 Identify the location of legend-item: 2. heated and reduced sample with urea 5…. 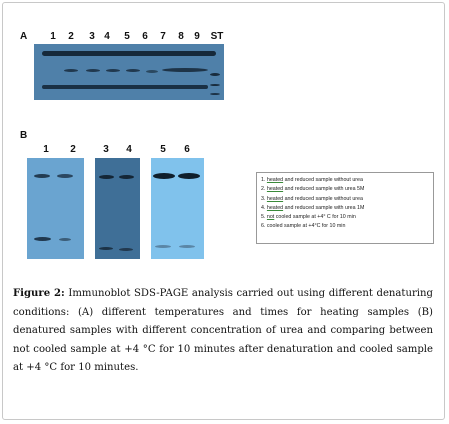
(313, 189).